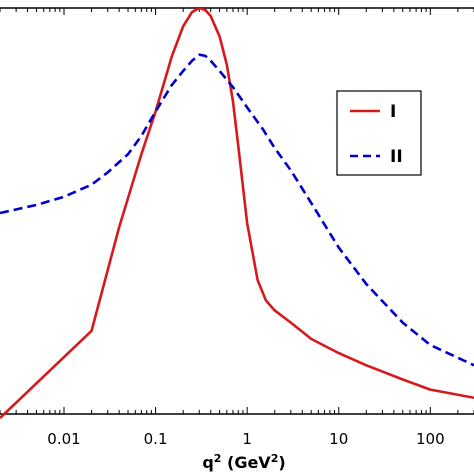 The width and height of the screenshot is (474, 474). Describe the element at coordinates (63, 439) in the screenshot. I see `x-tick-label: 0.01` at that location.